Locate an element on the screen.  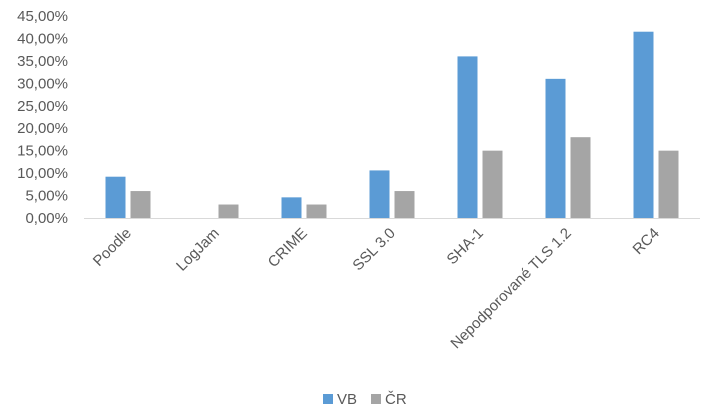
y-tick-label: 10,00% is located at coordinates (42, 173).